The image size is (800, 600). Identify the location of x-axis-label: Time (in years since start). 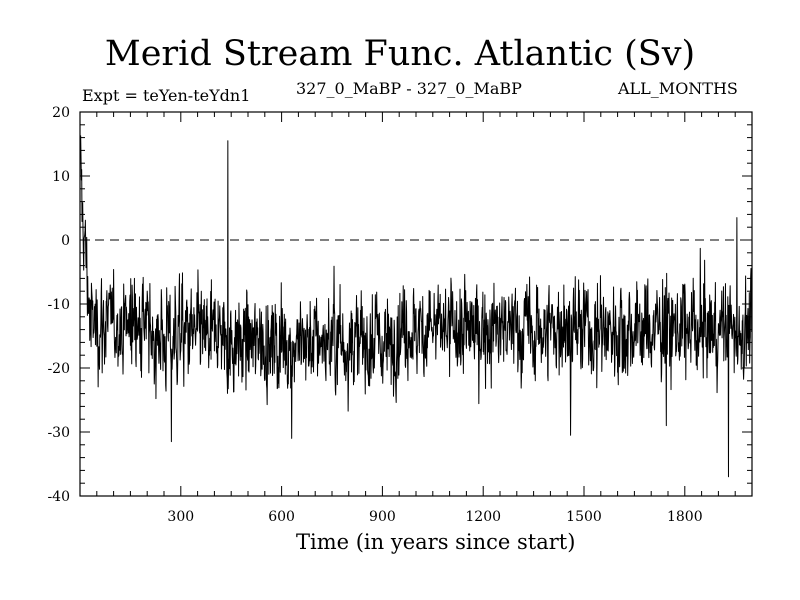
(436, 542).